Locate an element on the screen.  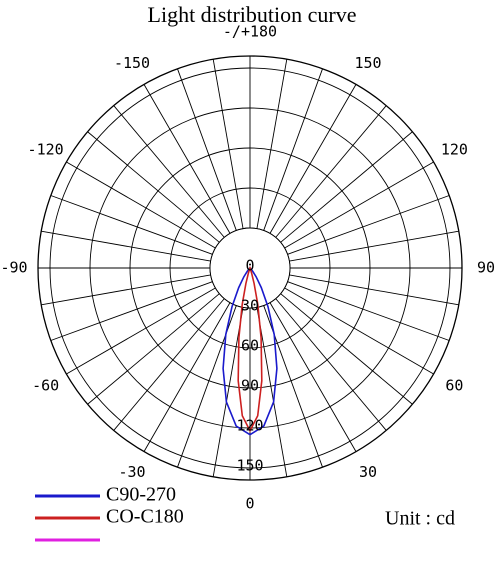
inner-ring is located at coordinates (250, 268).